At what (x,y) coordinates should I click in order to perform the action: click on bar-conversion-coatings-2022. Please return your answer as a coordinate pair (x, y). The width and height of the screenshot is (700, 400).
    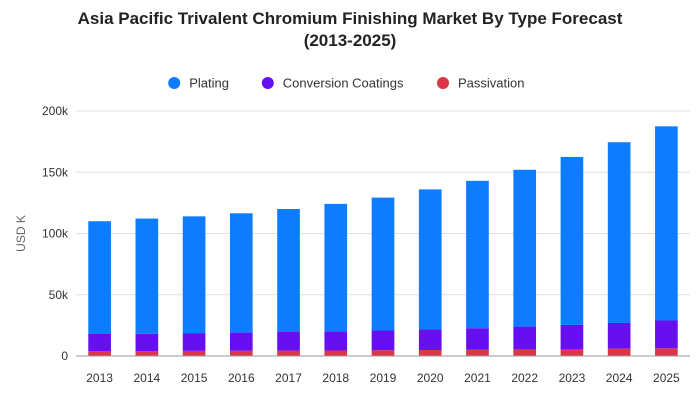
    Looking at the image, I should click on (525, 338).